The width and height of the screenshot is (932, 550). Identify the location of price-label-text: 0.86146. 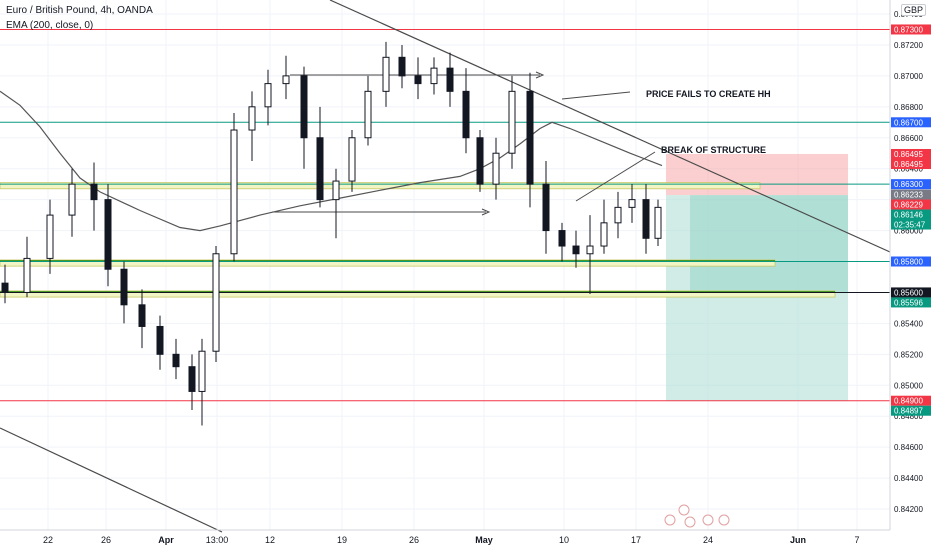
(908, 215).